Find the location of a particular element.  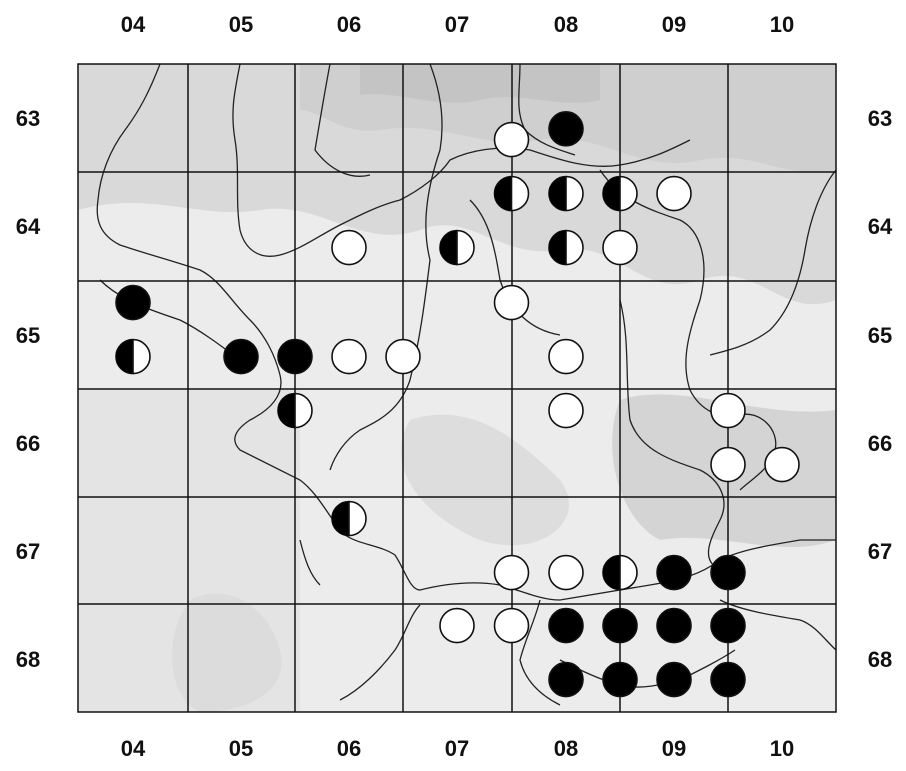

column-labels-bottom: 04 05 06 07 08 09 10 is located at coordinates (457, 748).